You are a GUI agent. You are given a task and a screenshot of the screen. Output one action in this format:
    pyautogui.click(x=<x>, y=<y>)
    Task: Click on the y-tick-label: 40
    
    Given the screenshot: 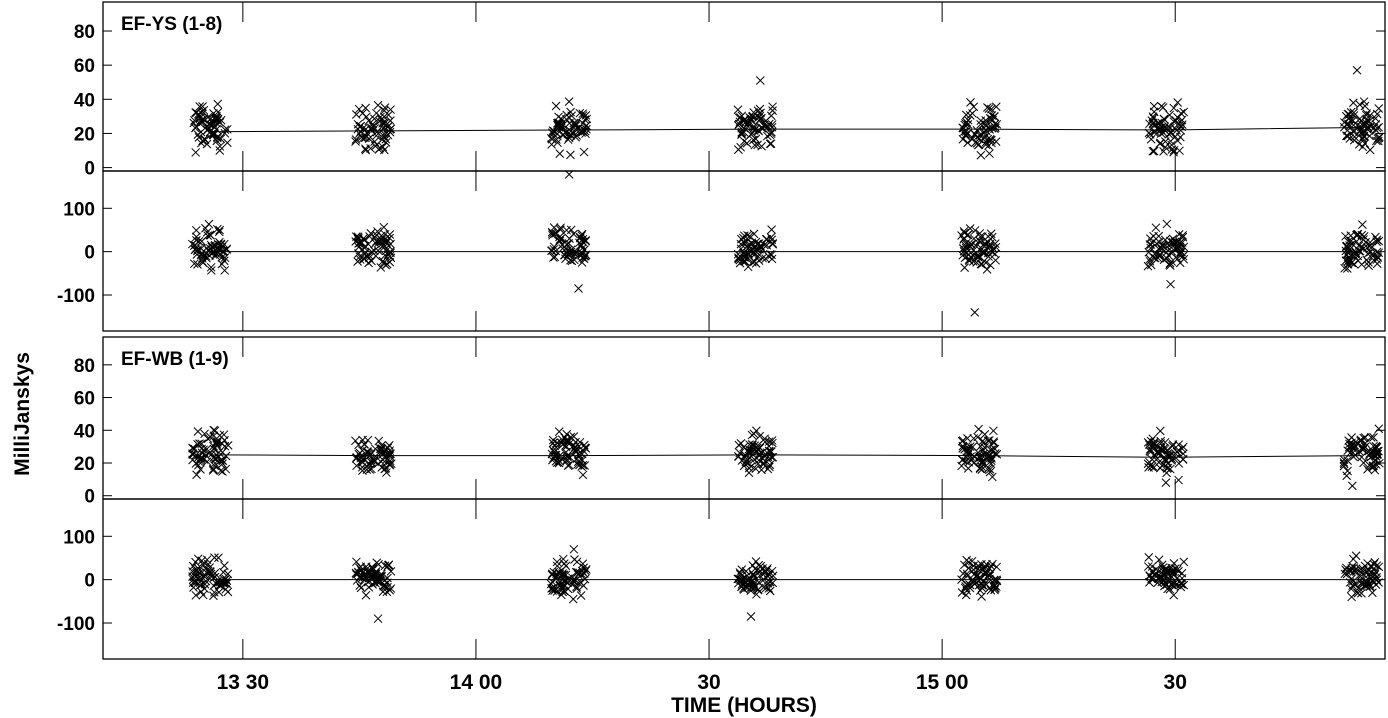 What is the action you would take?
    pyautogui.click(x=84, y=431)
    